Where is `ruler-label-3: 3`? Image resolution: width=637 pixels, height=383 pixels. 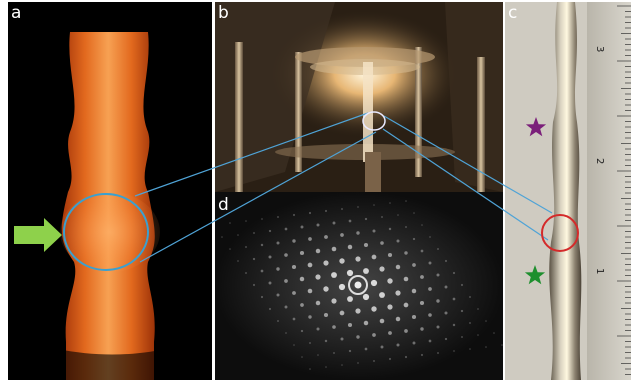
ruler-label-3: 3 is located at coordinates (599, 49).